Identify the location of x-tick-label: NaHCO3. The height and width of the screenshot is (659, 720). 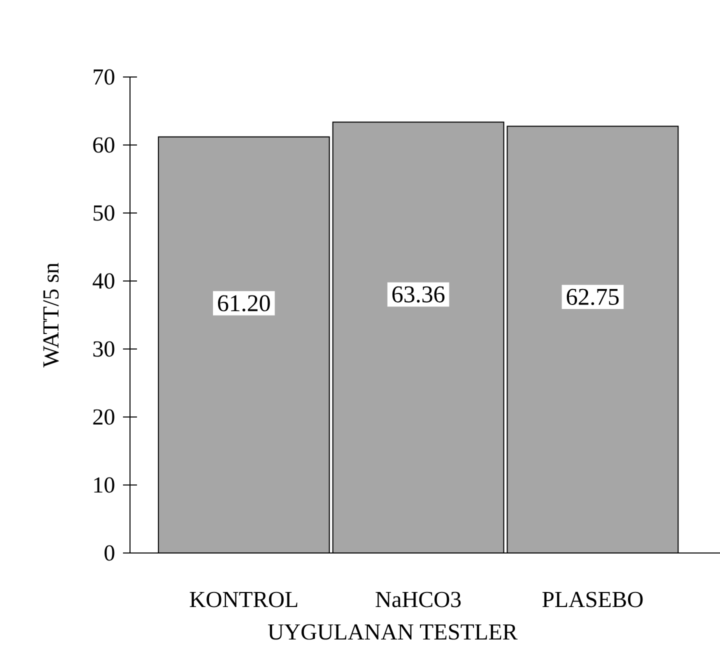
(418, 600).